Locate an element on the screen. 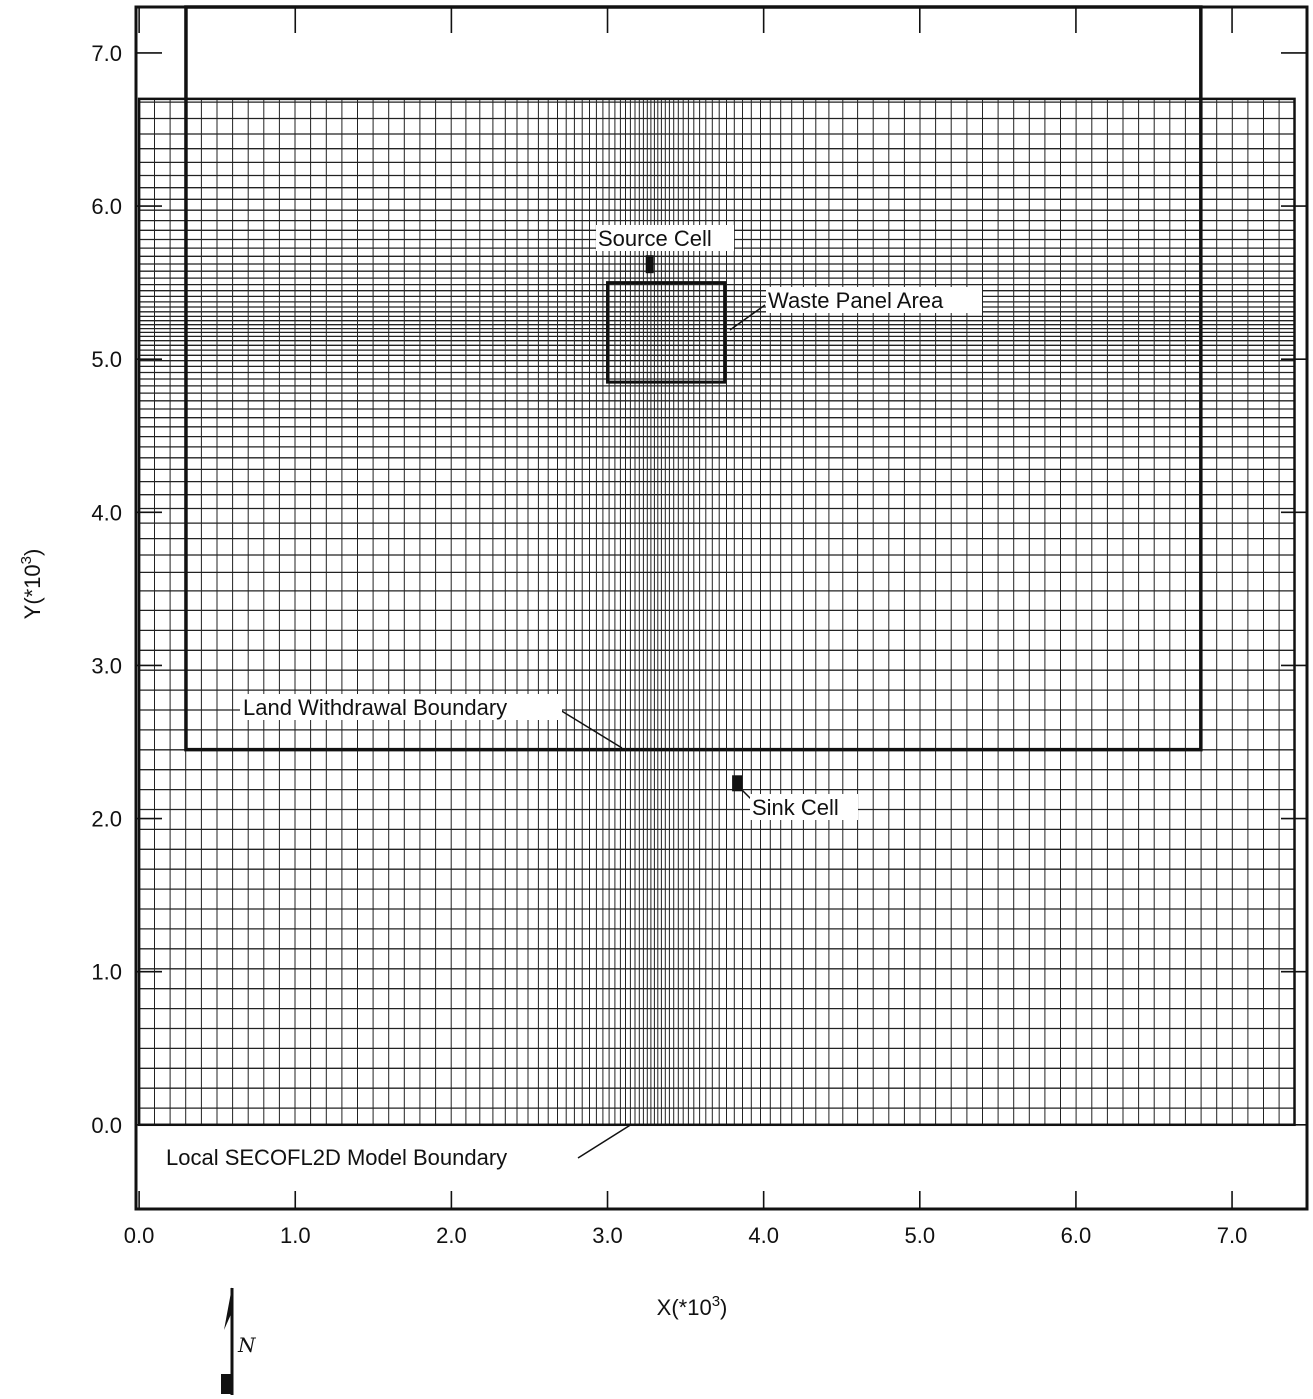  sink-cell-label: Sink Cell is located at coordinates (795, 807).